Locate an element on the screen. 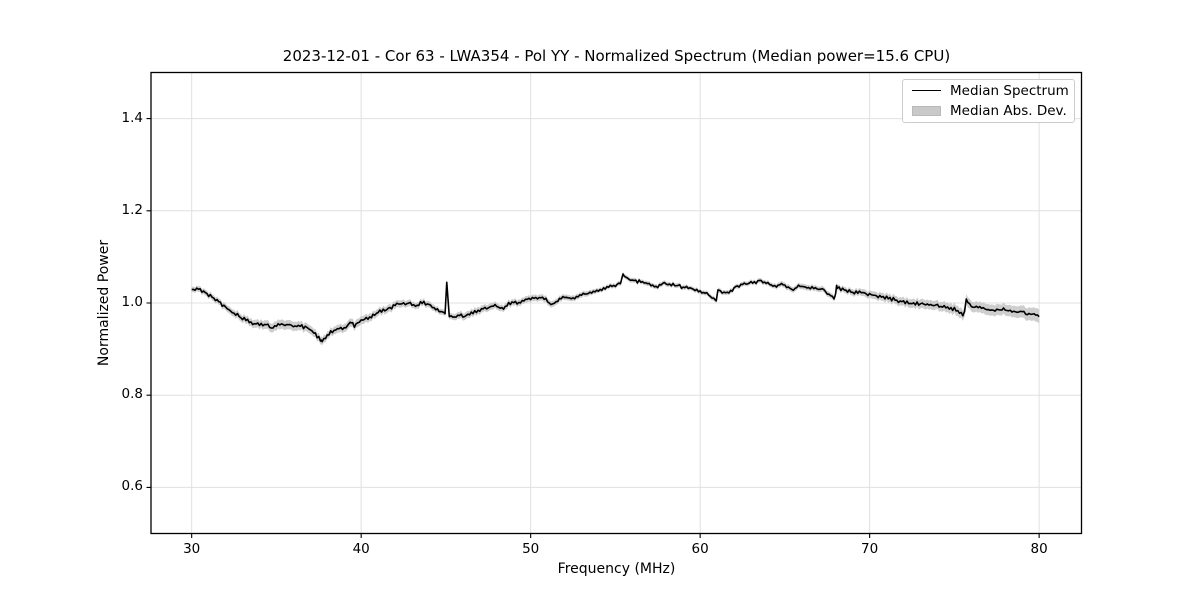 This screenshot has height=600, width=1200. legend-label-median-abs-dev: Median Abs. Dev. is located at coordinates (1008, 111).